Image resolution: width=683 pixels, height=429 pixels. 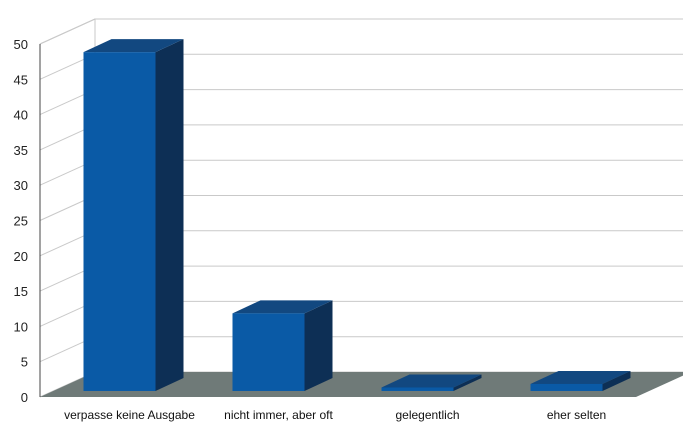 I want to click on y-tick-label: 0, so click(x=24, y=397).